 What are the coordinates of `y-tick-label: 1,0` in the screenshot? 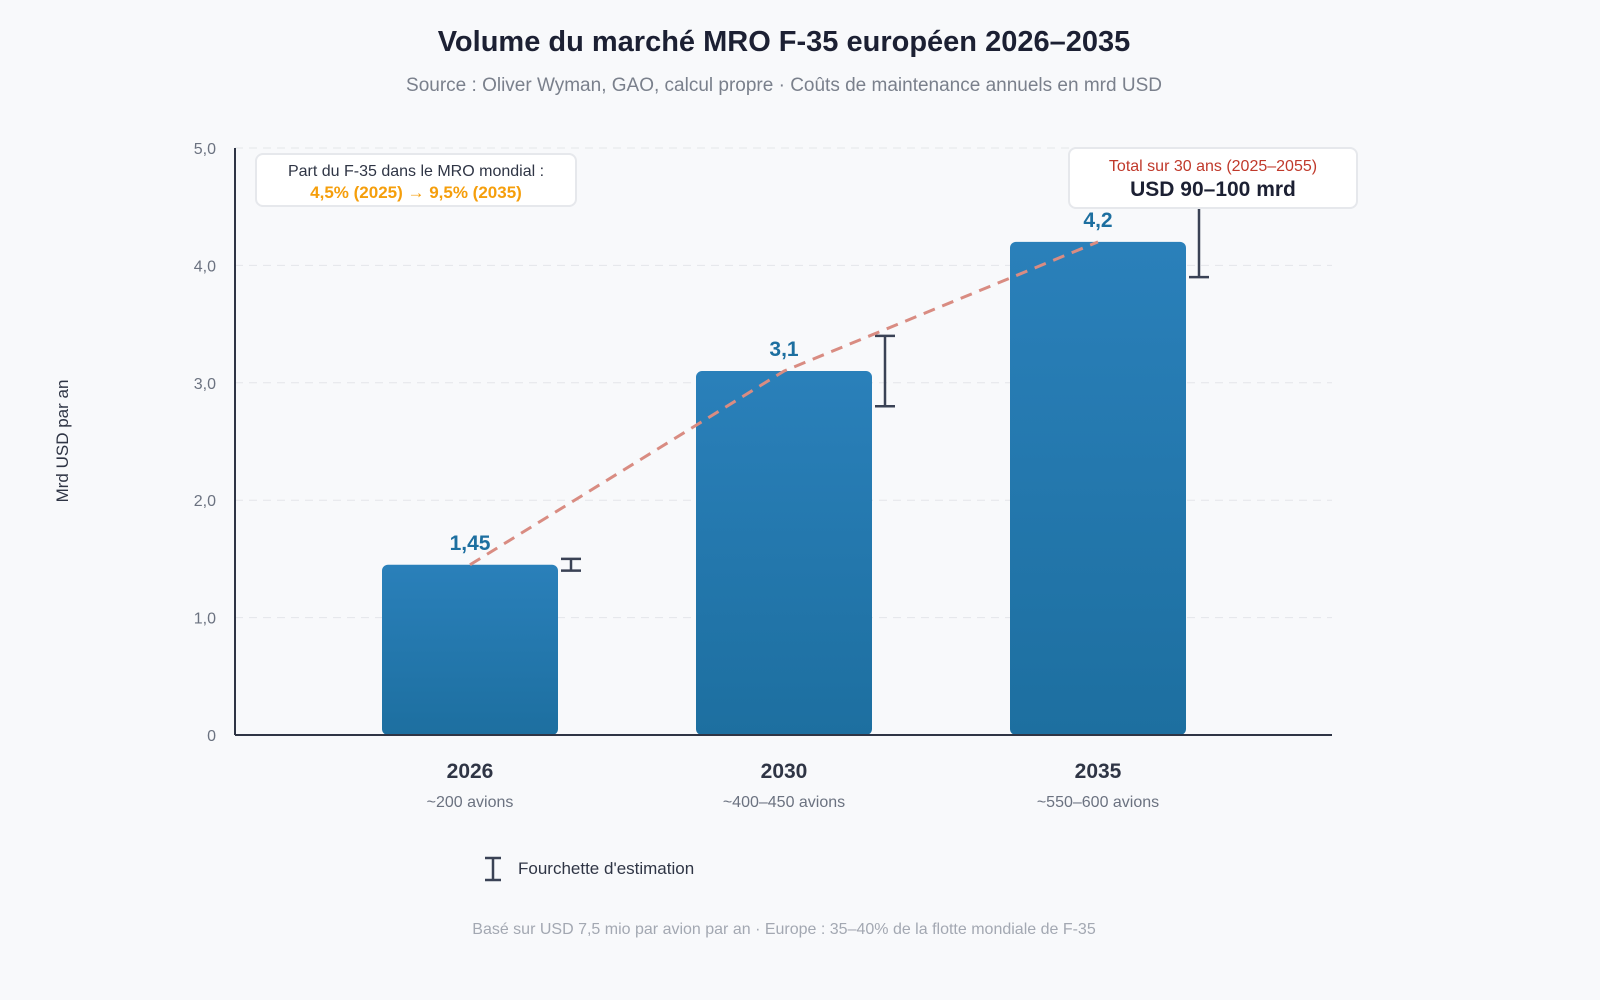 It's located at (205, 619).